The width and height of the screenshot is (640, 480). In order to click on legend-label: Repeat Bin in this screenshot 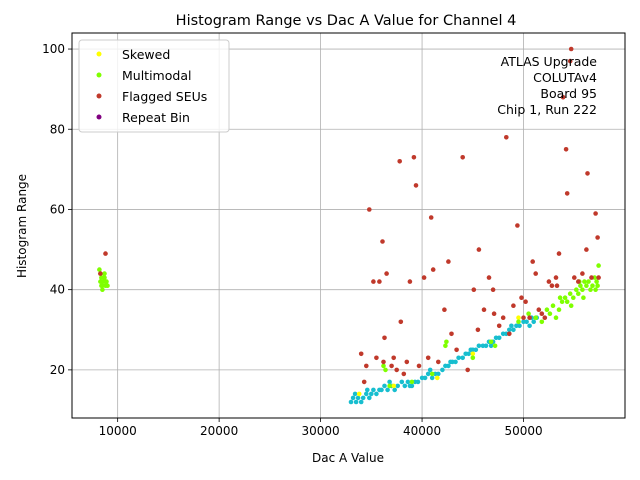, I will do `click(156, 117)`.